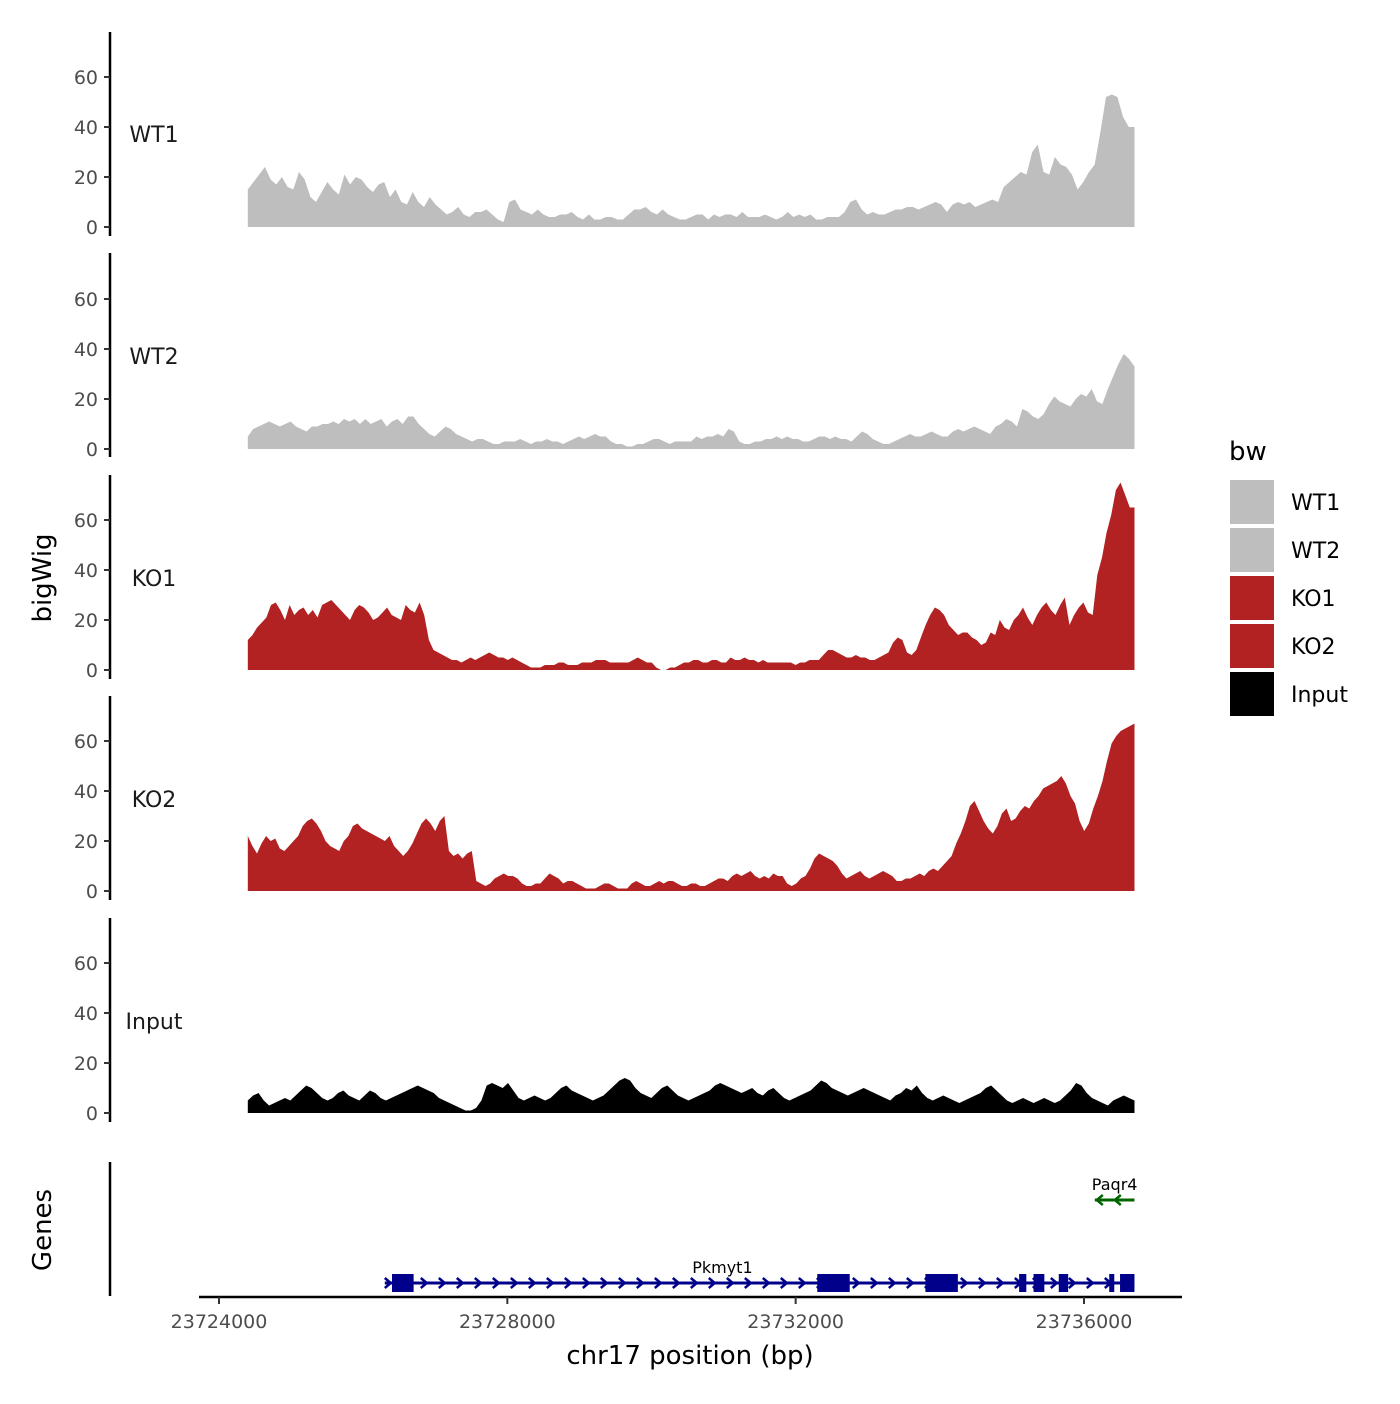  What do you see at coordinates (759, 1275) in the screenshot?
I see `gene-pkmyt1: Pkmyt1` at bounding box center [759, 1275].